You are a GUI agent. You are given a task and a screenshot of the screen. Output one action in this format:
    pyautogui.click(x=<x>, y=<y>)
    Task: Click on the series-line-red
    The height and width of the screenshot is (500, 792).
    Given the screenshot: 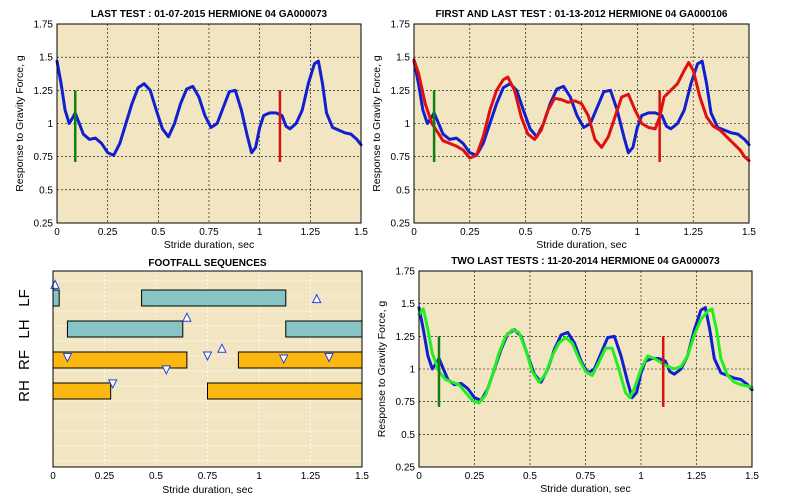 What is the action you would take?
    pyautogui.click(x=581, y=110)
    